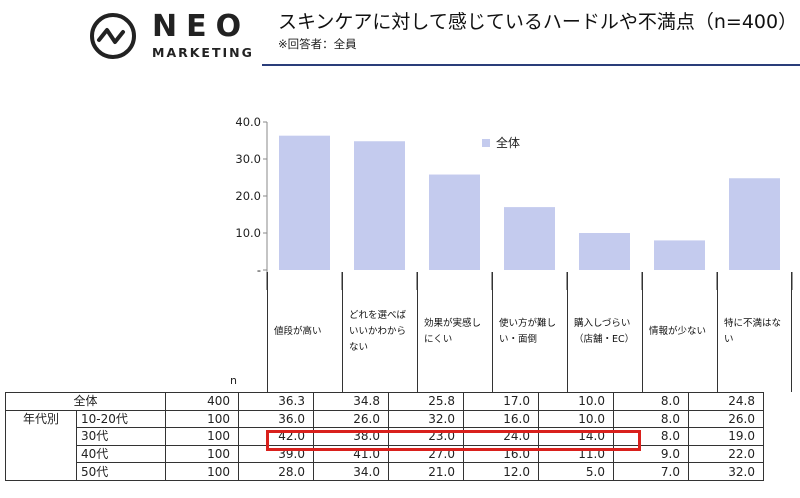  I want to click on category-header-line: （店舗・EC）, so click(604, 339).